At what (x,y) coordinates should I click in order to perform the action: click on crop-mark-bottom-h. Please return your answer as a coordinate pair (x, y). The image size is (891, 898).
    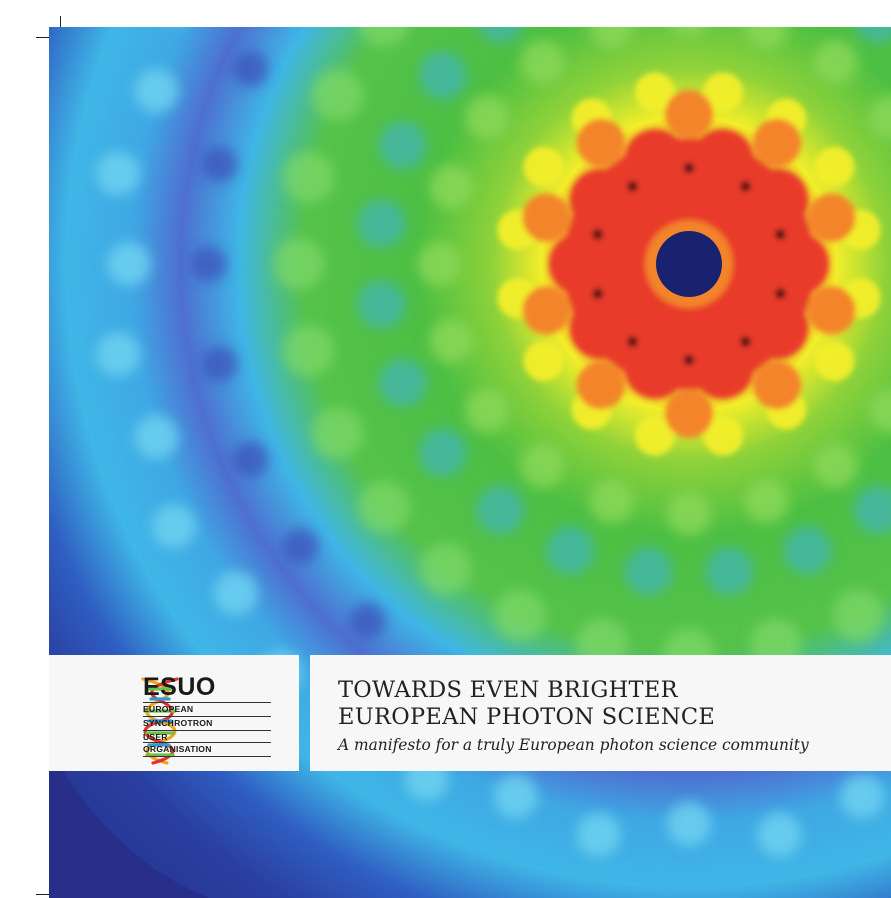
    Looking at the image, I should click on (47, 894).